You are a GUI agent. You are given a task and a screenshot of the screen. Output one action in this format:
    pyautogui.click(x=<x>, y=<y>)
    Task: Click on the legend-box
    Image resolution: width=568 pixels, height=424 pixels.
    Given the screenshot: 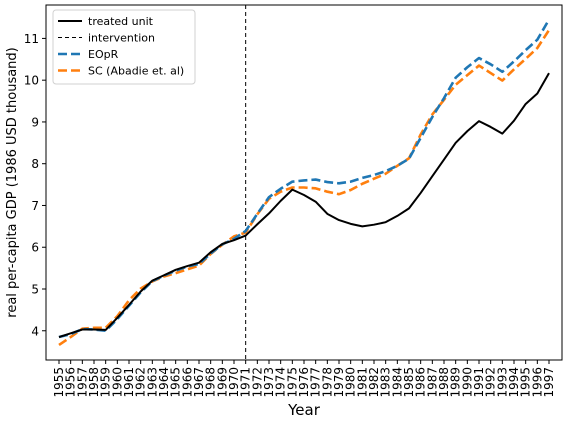 What is the action you would take?
    pyautogui.click(x=124, y=47)
    